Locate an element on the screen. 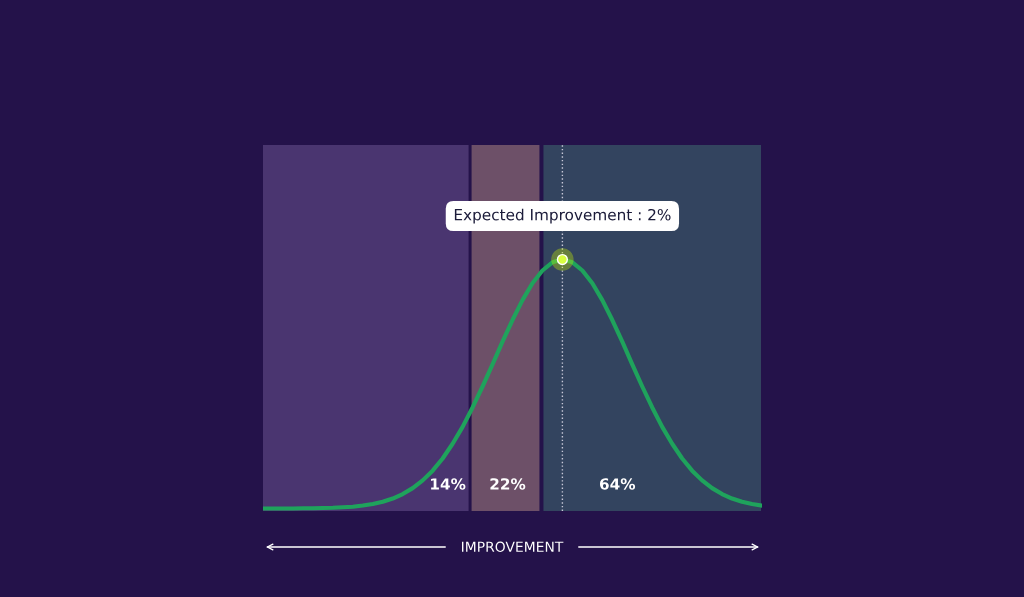 The image size is (1024, 597). annotation: 64% is located at coordinates (617, 484).